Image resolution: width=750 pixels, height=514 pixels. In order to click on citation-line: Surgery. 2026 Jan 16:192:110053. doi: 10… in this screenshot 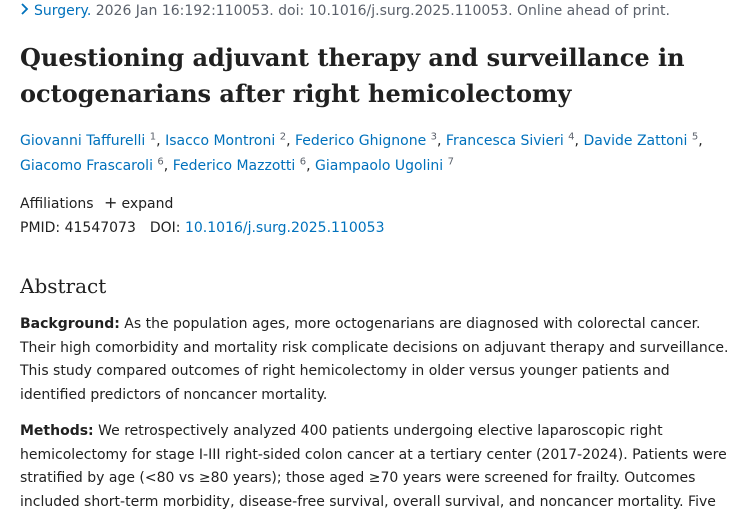, I will do `click(345, 11)`.